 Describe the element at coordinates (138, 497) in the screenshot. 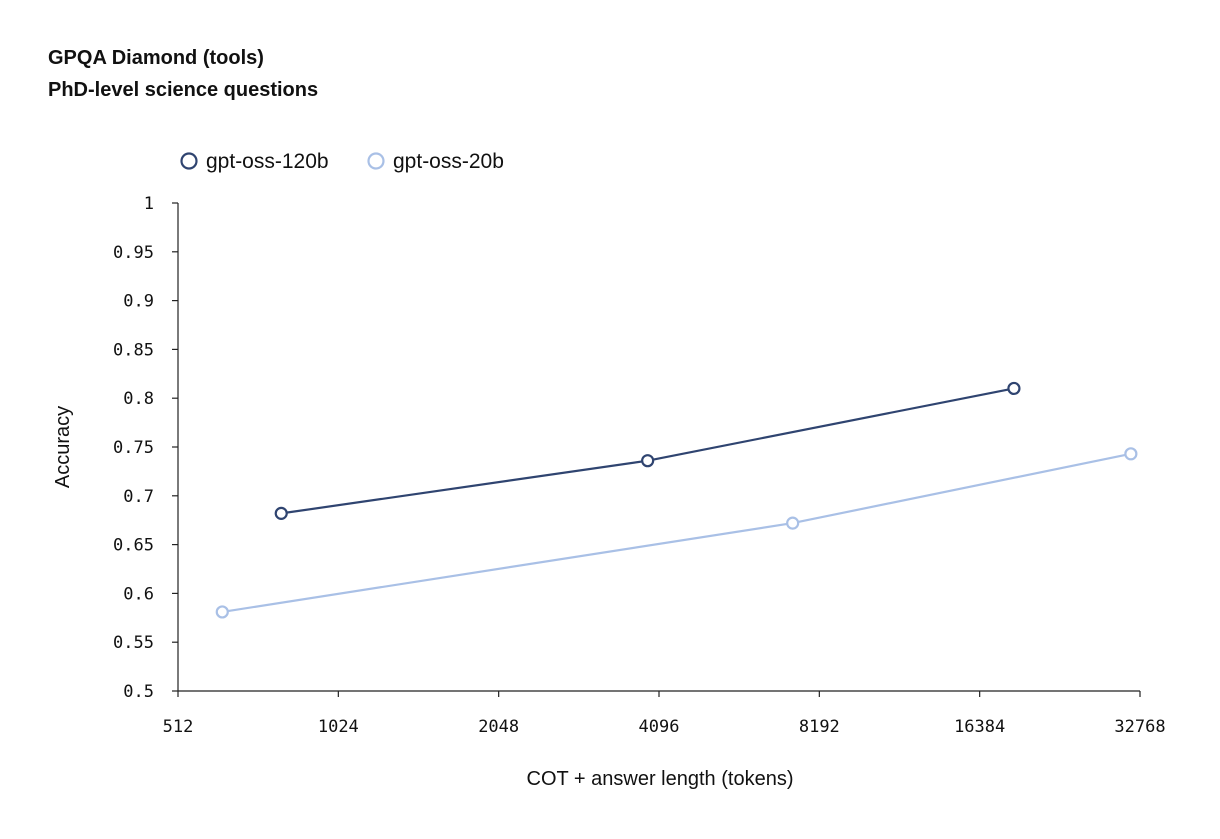

I see `y-tick-label: 0.7` at that location.